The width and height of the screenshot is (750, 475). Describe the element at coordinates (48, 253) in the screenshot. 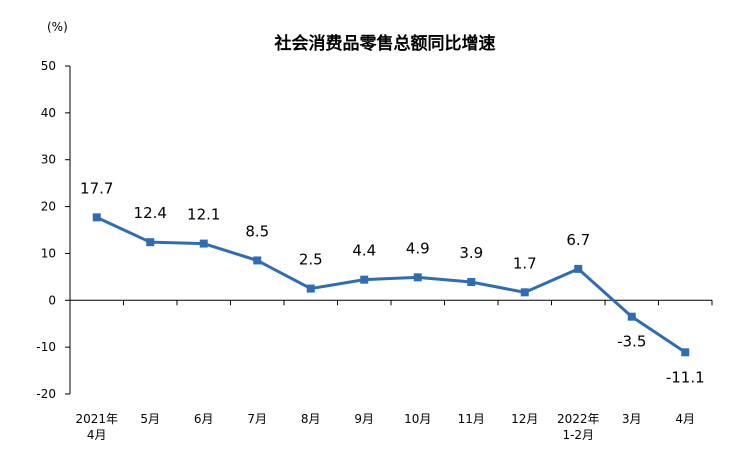

I see `y-tick-label: 10` at that location.